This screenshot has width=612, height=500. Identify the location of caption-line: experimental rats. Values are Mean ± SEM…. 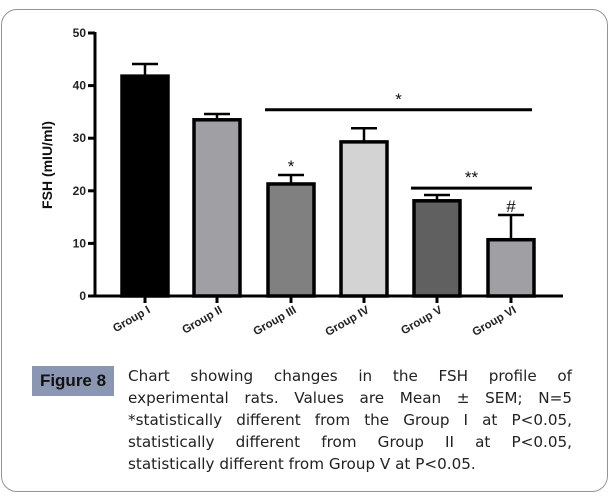
(350, 398).